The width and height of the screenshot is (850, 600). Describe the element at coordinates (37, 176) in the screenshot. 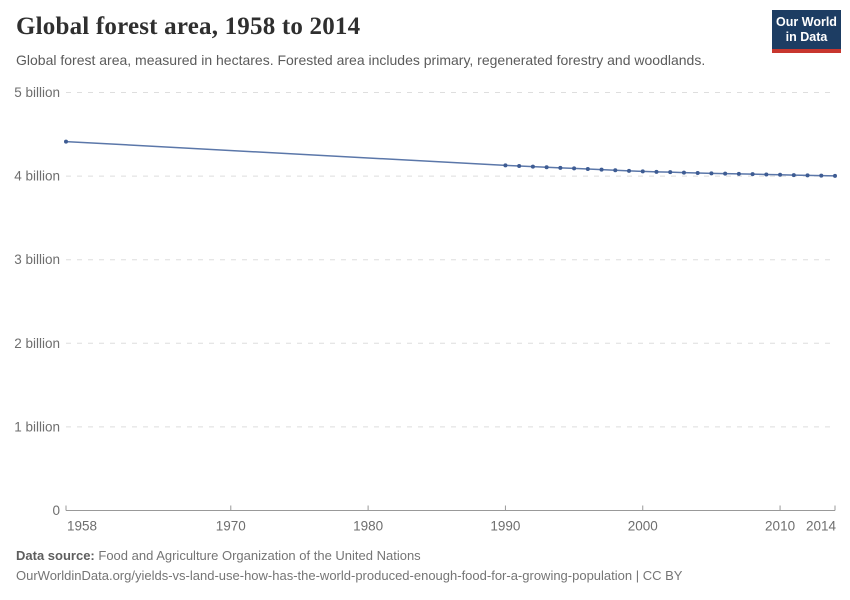

I see `y-tick-label: 4 billion` at that location.